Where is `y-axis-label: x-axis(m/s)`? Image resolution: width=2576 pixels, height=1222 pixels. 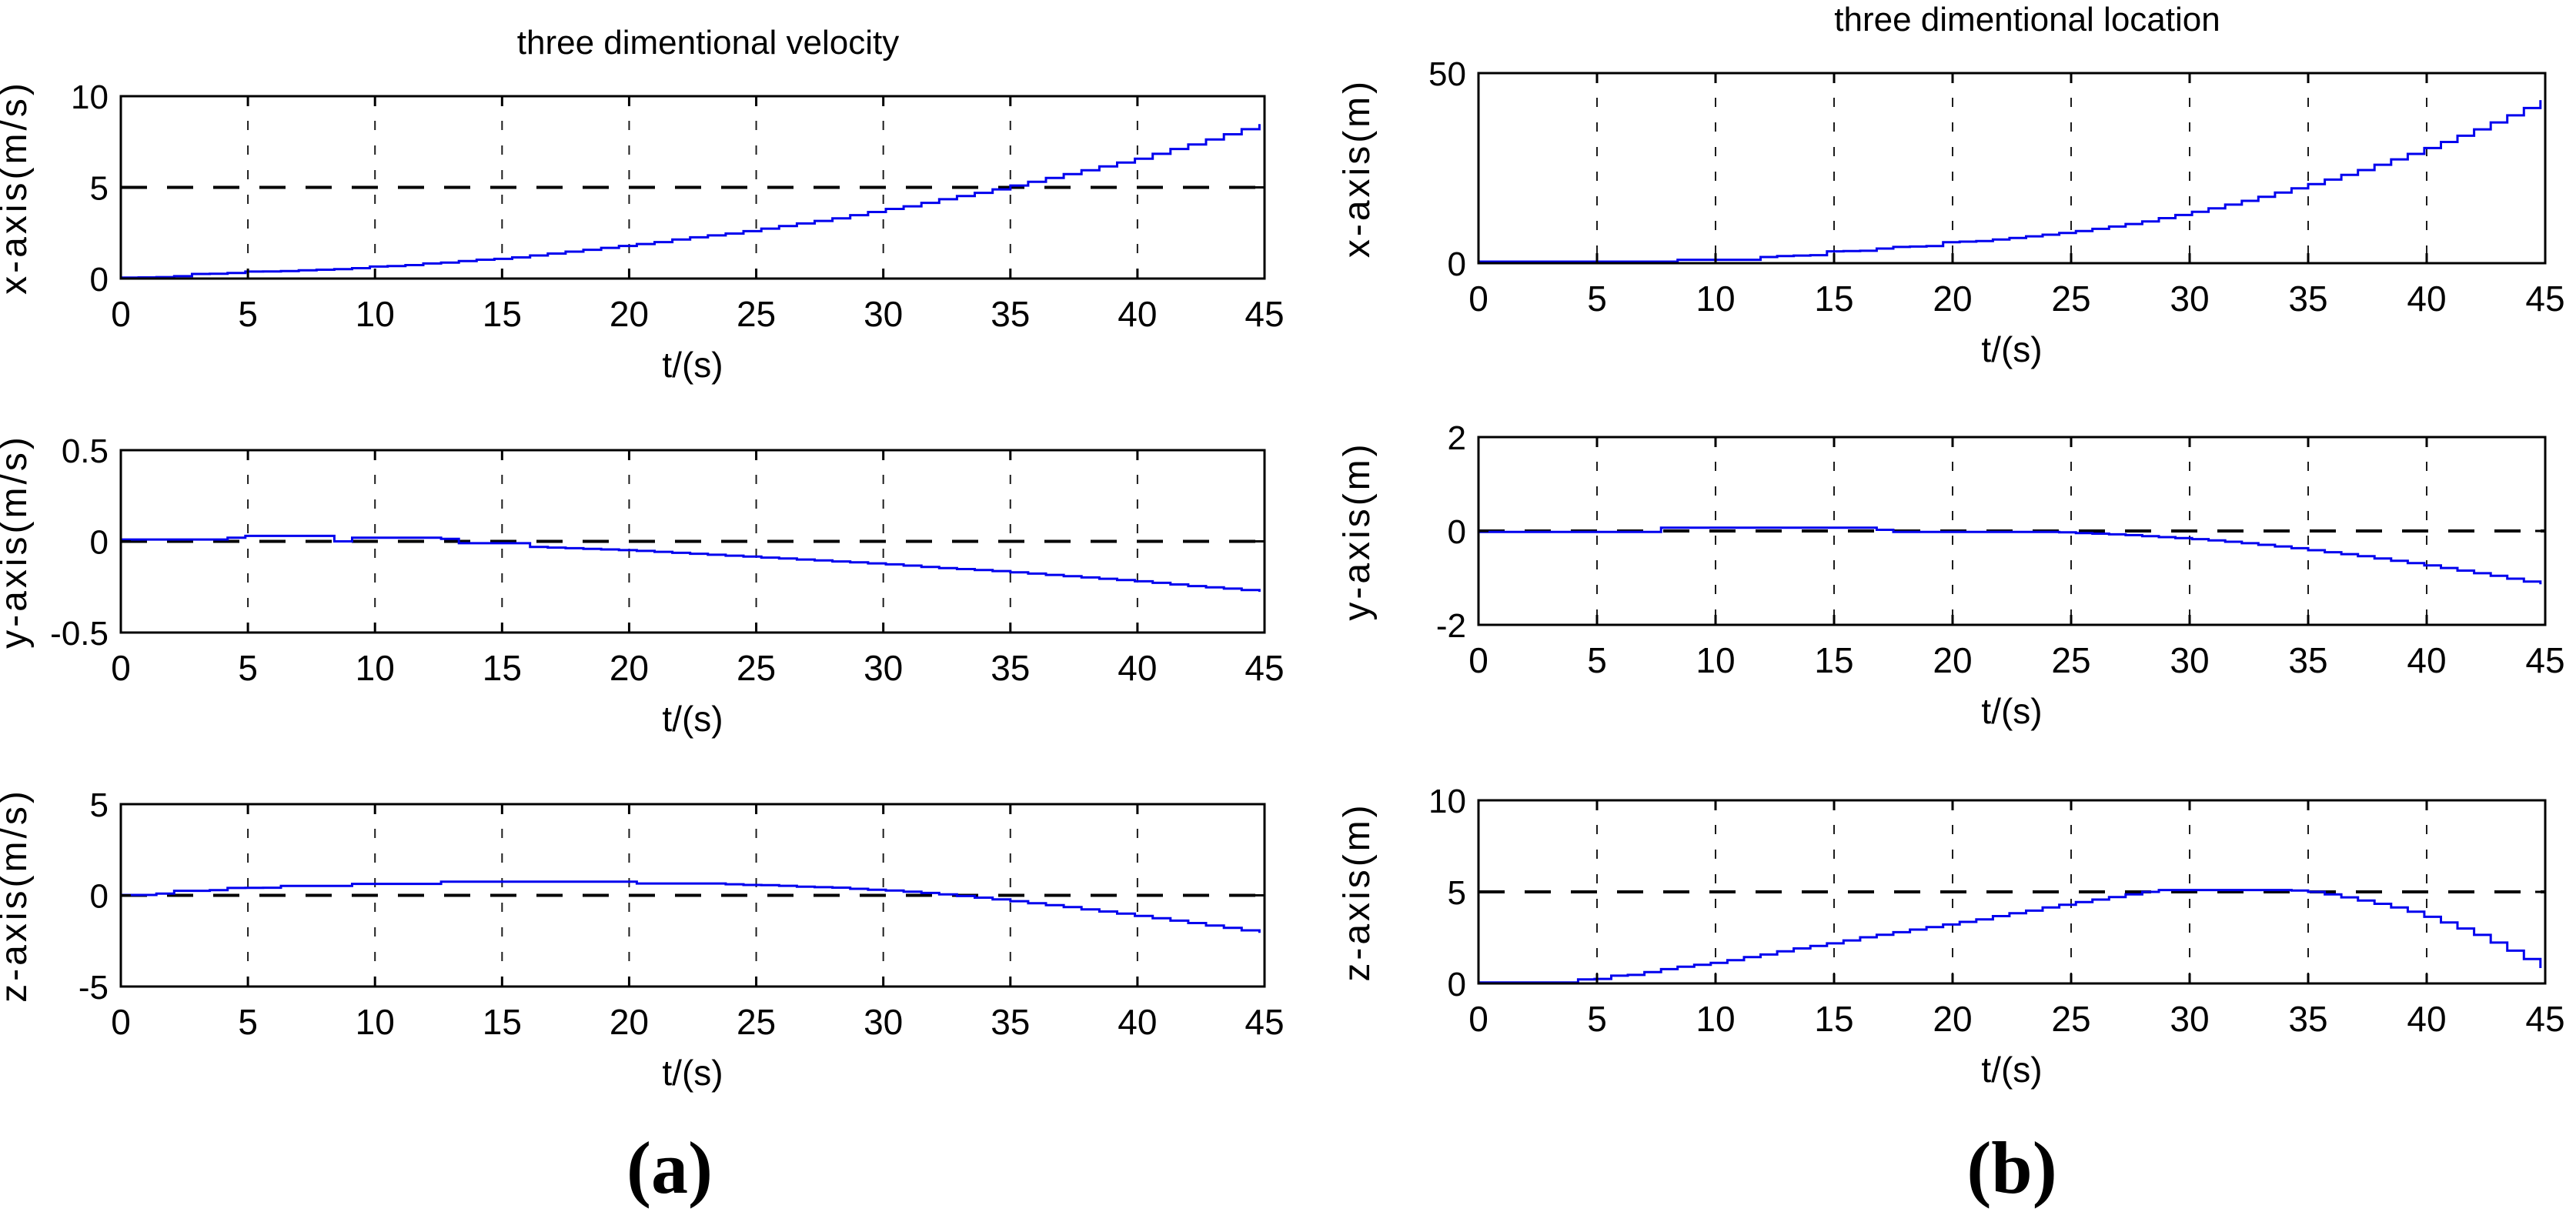 y-axis-label: x-axis(m/s) is located at coordinates (17, 188).